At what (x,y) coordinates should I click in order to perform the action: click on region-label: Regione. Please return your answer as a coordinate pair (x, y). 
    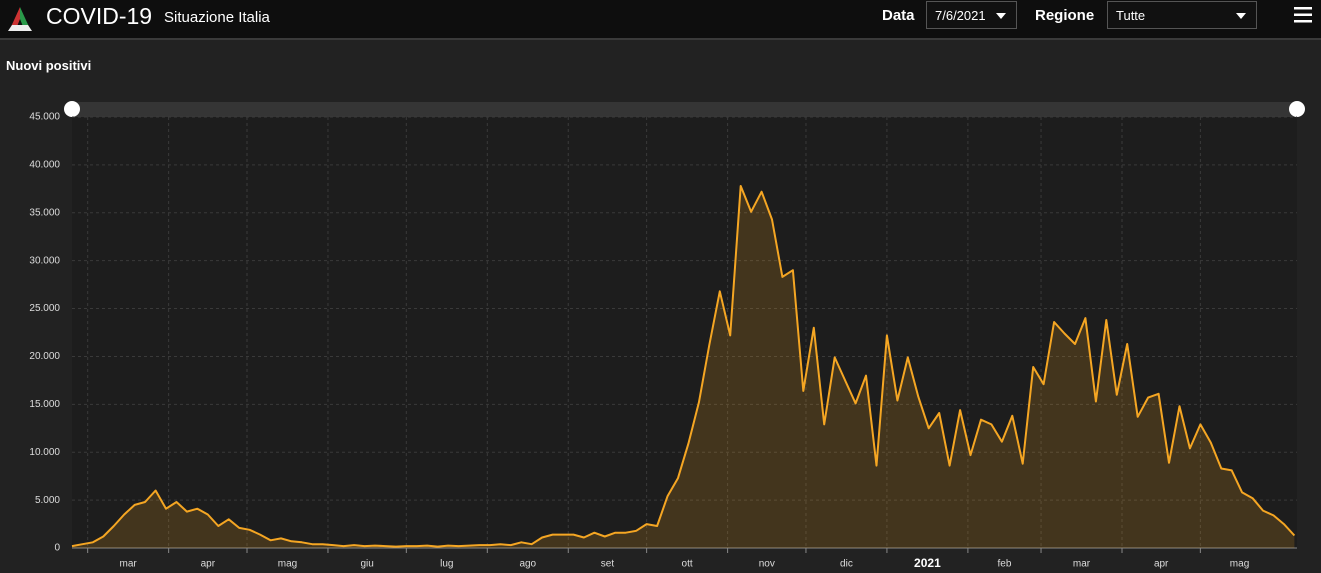
    Looking at the image, I should click on (1065, 15).